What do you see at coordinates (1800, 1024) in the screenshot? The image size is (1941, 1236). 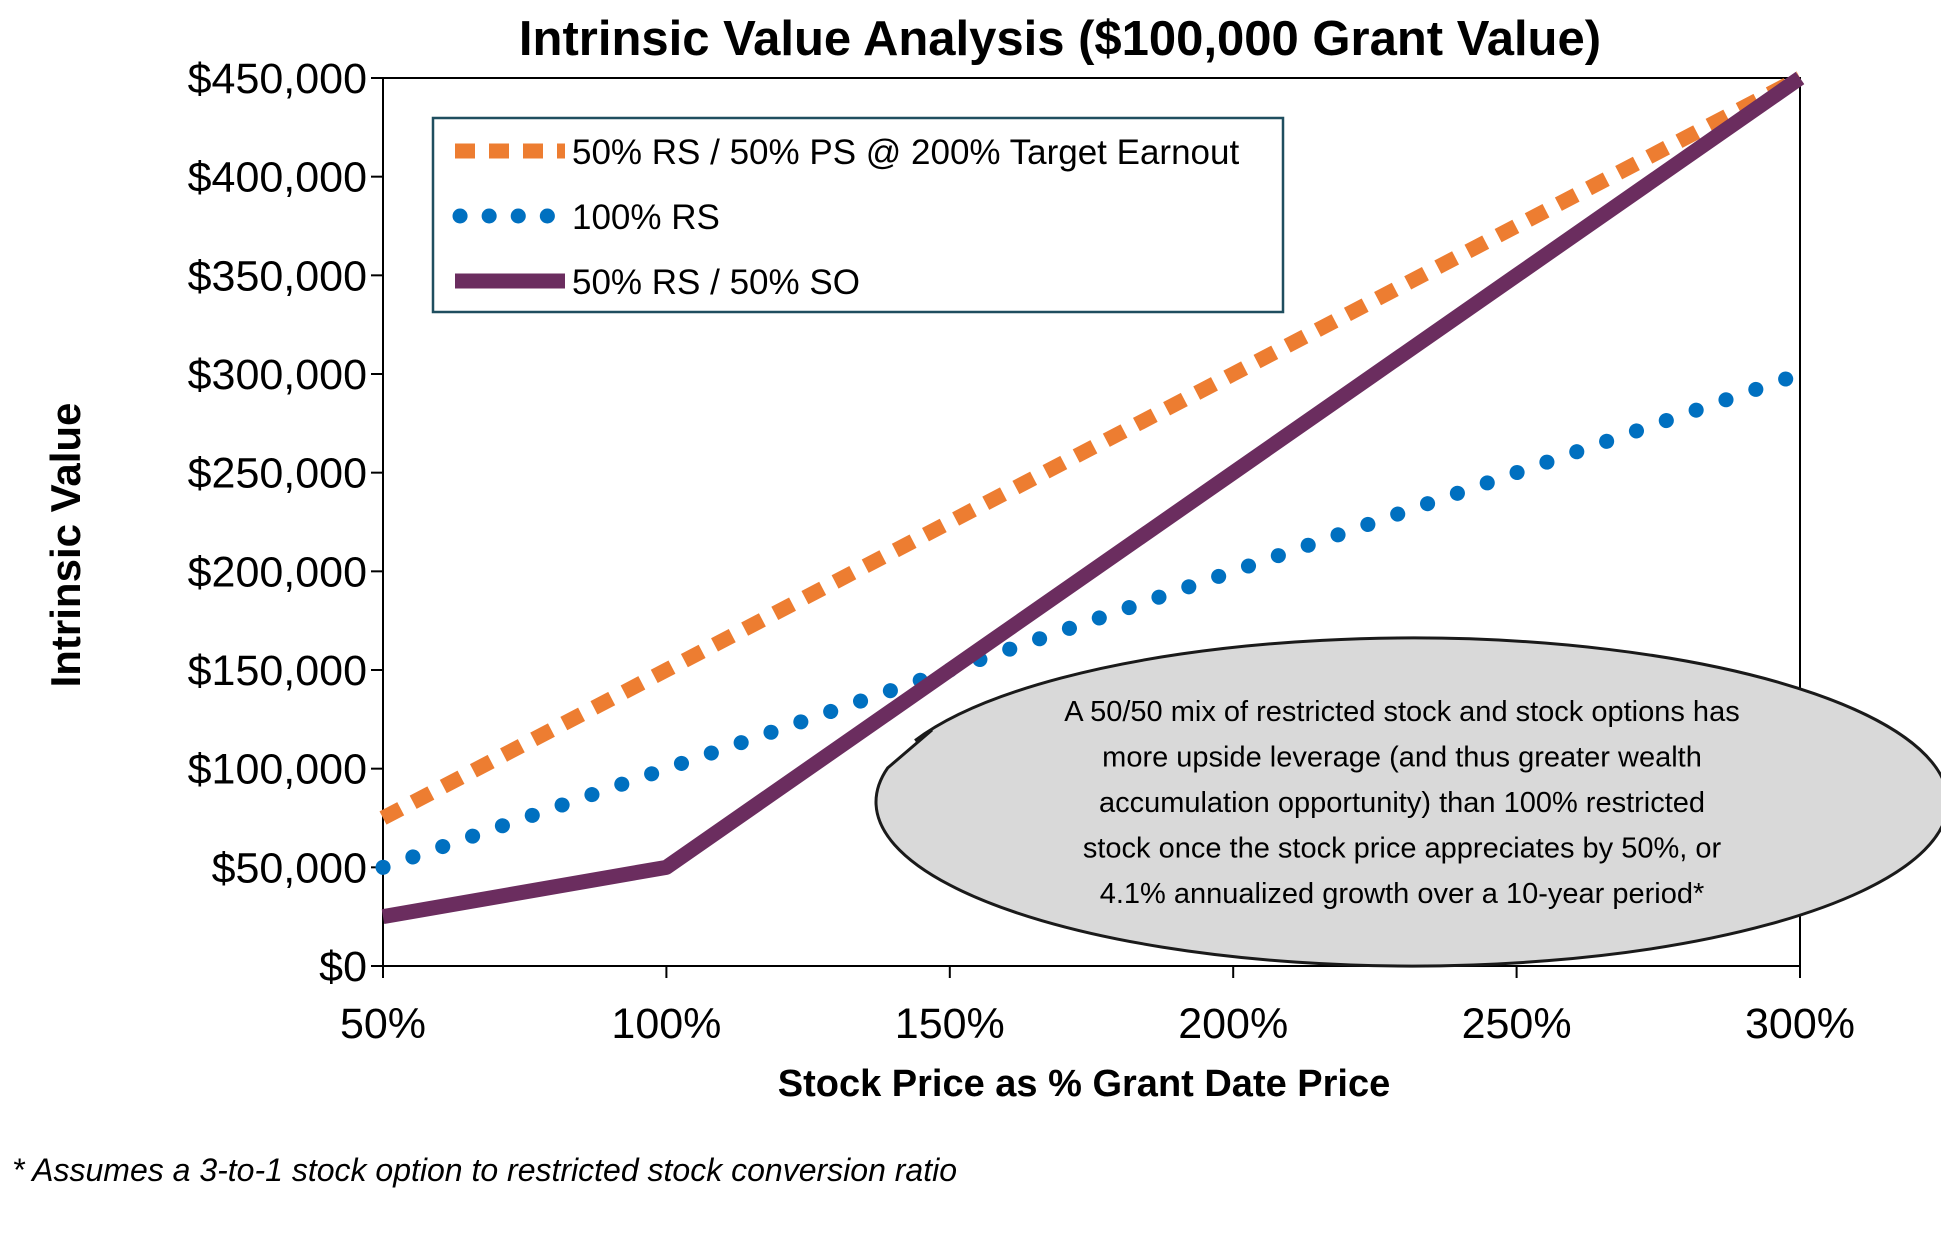 I see `x-tick-label: 300%` at bounding box center [1800, 1024].